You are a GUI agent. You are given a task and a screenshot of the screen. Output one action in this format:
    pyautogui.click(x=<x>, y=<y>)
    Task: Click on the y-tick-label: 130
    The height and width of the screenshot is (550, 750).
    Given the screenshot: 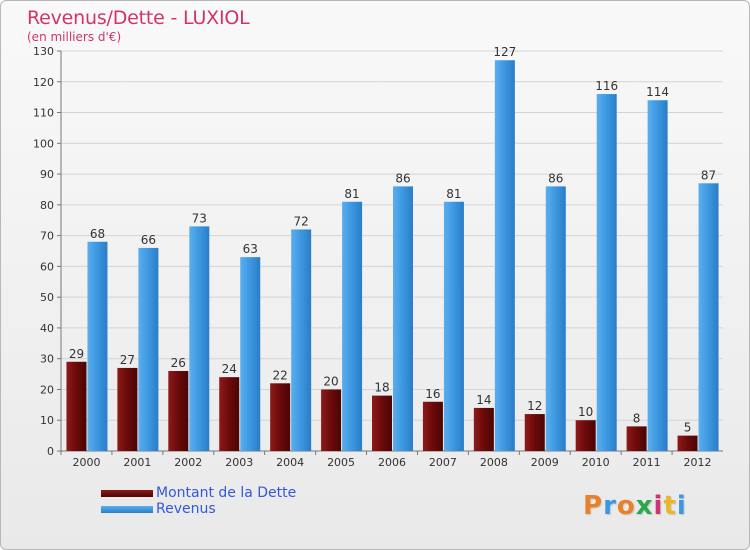 What is the action you would take?
    pyautogui.click(x=43, y=51)
    